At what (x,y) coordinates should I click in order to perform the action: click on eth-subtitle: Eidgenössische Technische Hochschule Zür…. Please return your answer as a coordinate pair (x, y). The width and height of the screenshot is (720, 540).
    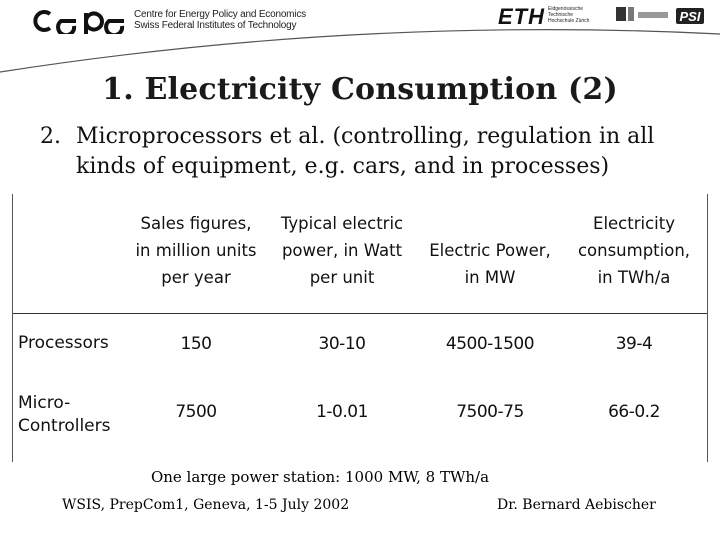
    Looking at the image, I should click on (569, 15).